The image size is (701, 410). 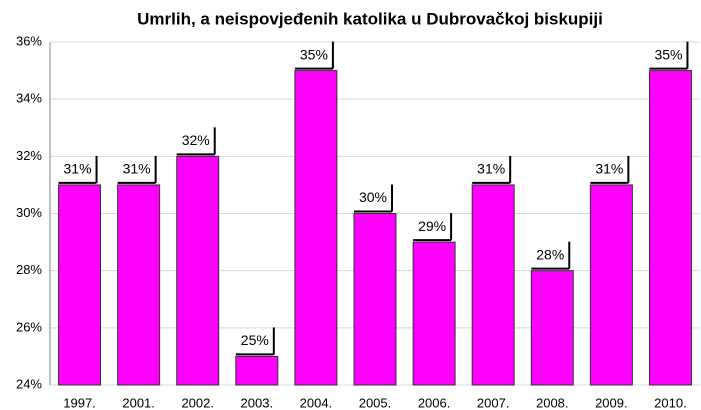 I want to click on y-tick-label: 26%, so click(x=29, y=326).